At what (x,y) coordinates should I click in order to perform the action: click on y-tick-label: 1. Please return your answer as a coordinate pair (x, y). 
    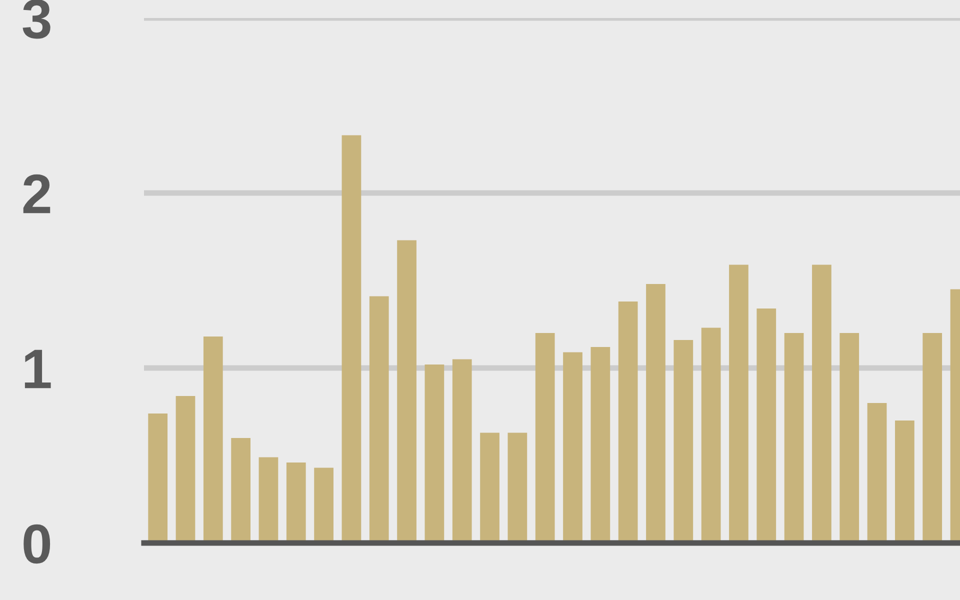
    Looking at the image, I should click on (37, 369).